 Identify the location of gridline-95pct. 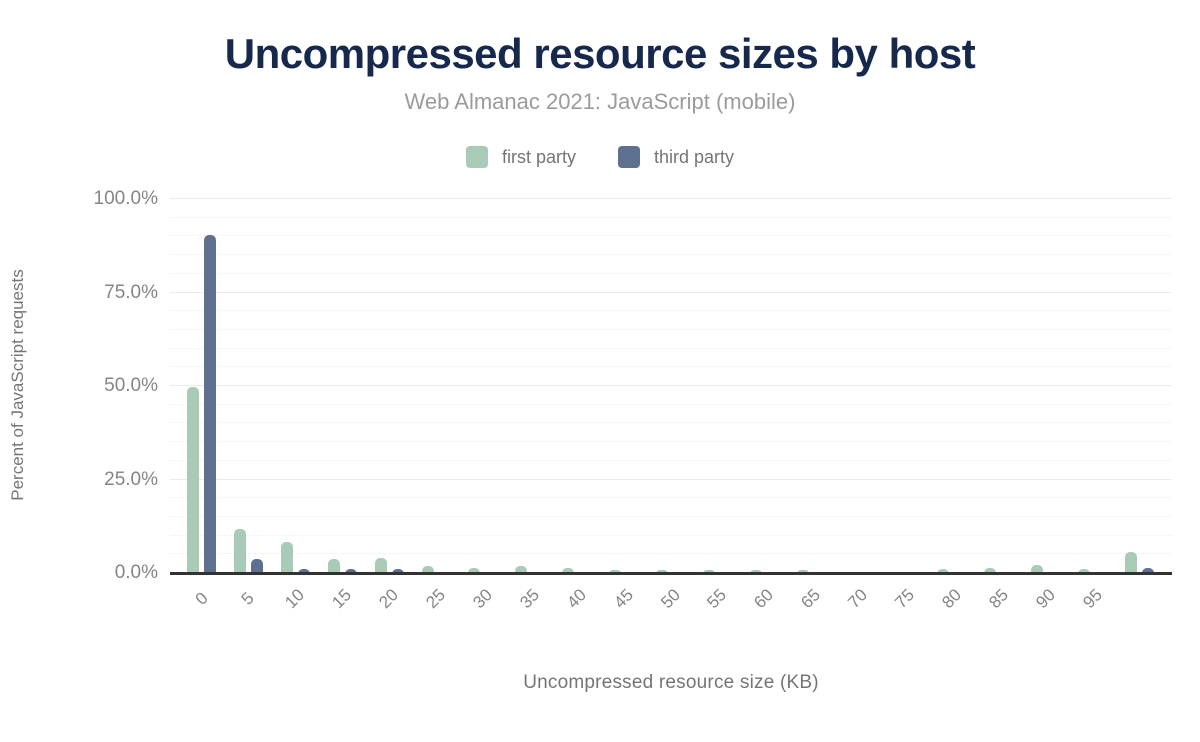
(671, 217).